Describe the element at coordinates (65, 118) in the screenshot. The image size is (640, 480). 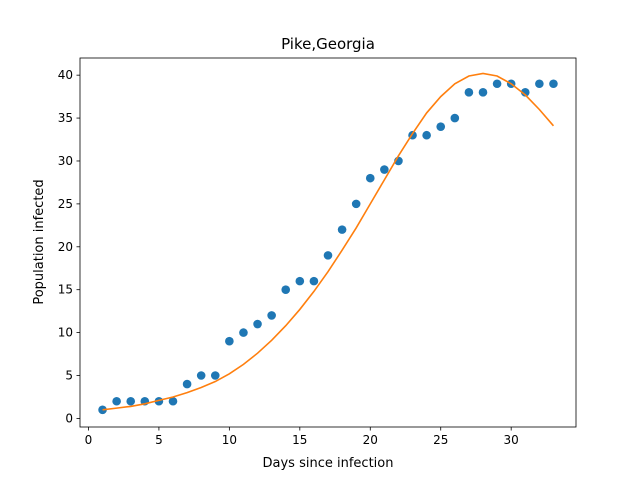
I see `y-tick-label: 35` at that location.